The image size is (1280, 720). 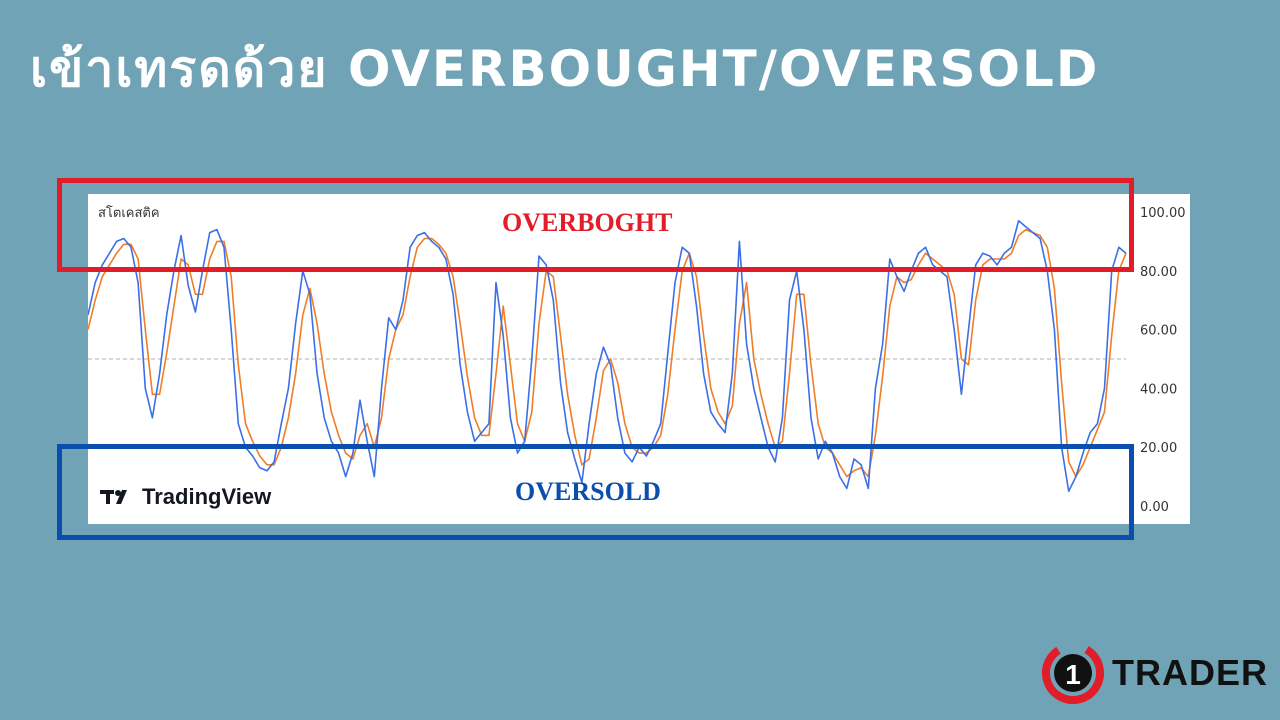 What do you see at coordinates (565, 69) in the screenshot?
I see `page-title: เข้าเทรดด้วย OVERBOUGHT/OVERSOLD` at bounding box center [565, 69].